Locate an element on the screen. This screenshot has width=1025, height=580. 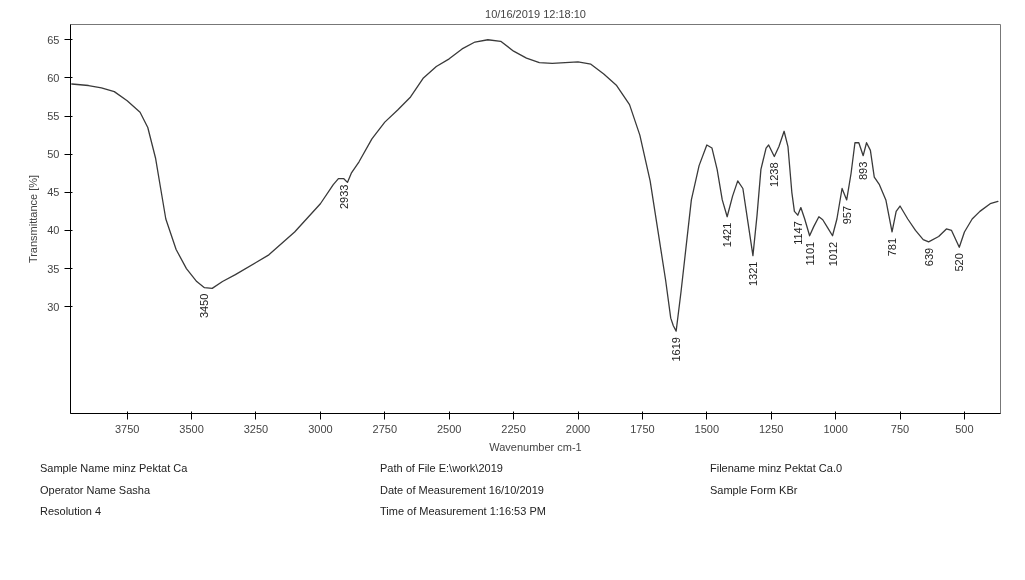
x-tick-label: 2000 is located at coordinates (578, 428).